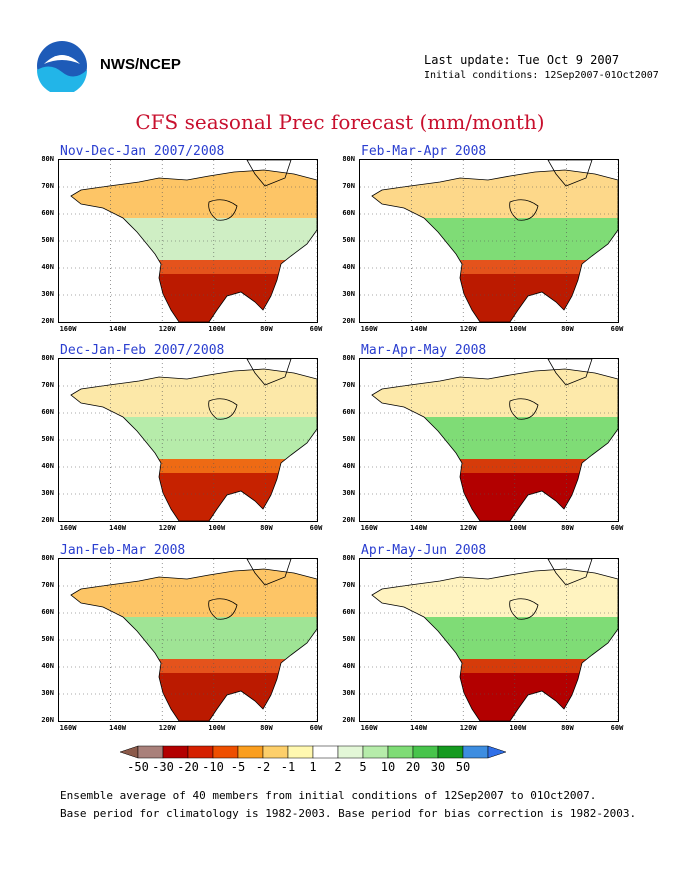 The image size is (680, 880). I want to click on org-name: NWS/NCEP, so click(140, 64).